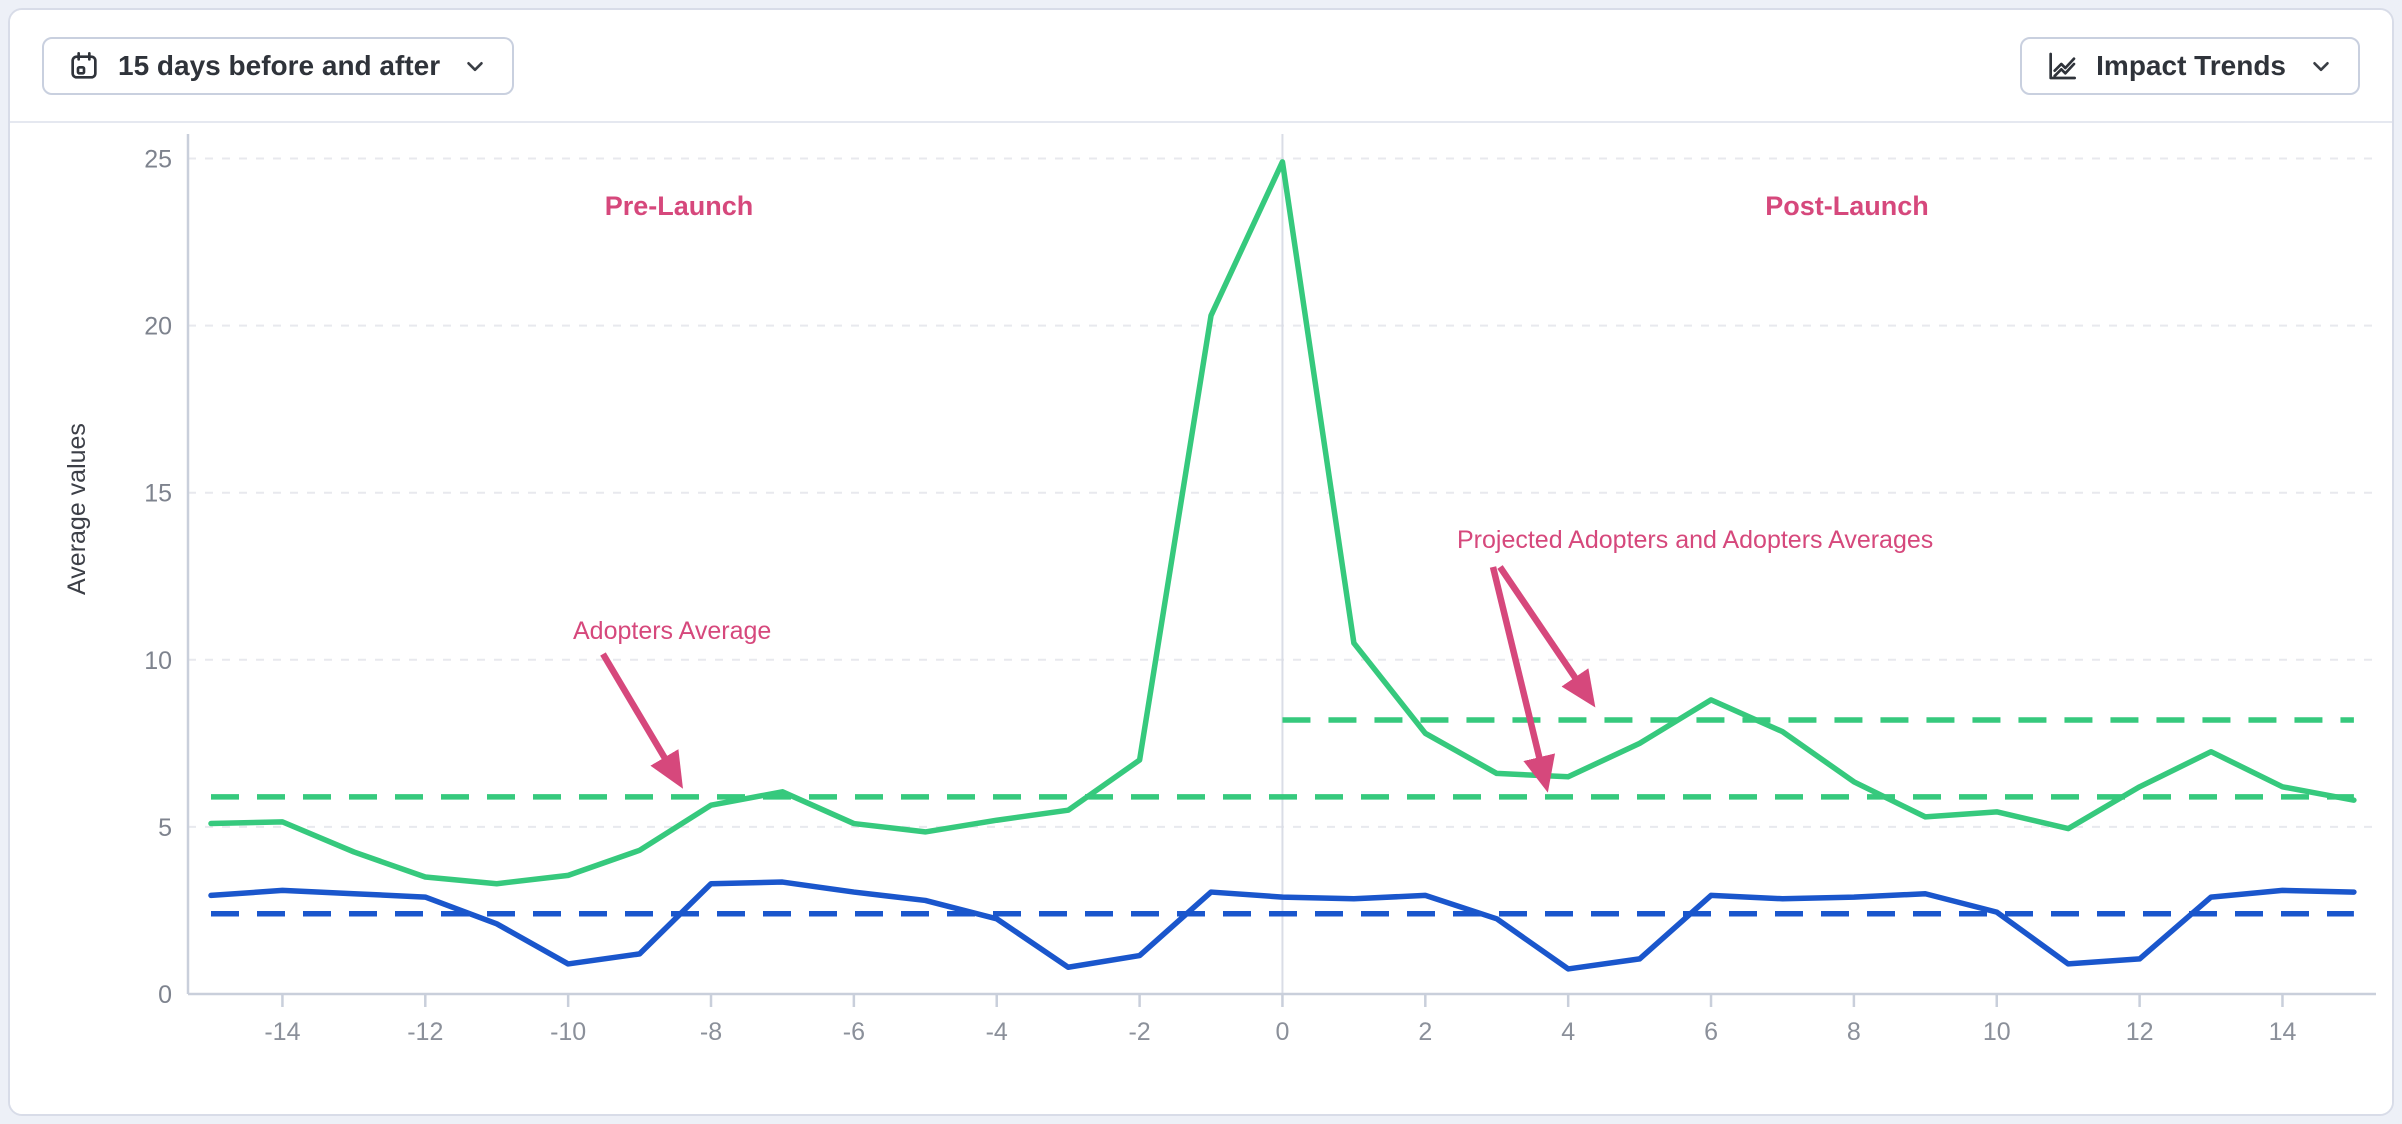 The image size is (2402, 1124). I want to click on y-tick-label: 15, so click(158, 494).